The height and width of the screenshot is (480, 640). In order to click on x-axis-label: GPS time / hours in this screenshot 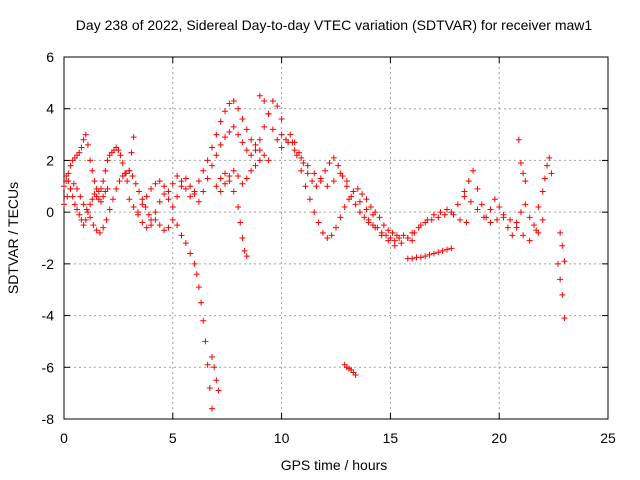, I will do `click(334, 465)`.